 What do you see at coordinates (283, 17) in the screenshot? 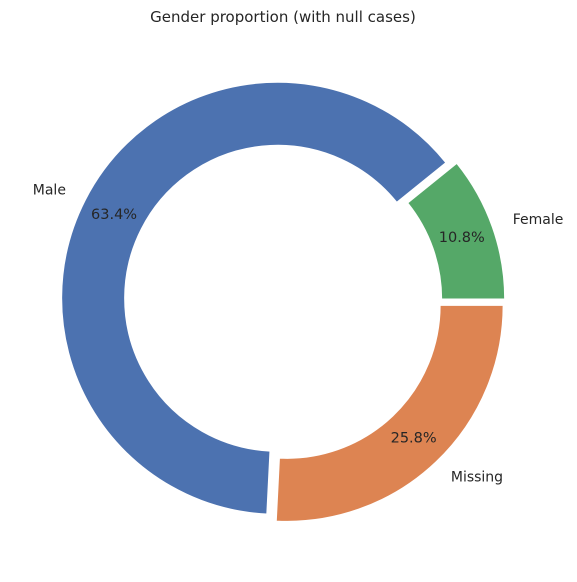
I see `chart-title: Gender proportion (with null cases)` at bounding box center [283, 17].